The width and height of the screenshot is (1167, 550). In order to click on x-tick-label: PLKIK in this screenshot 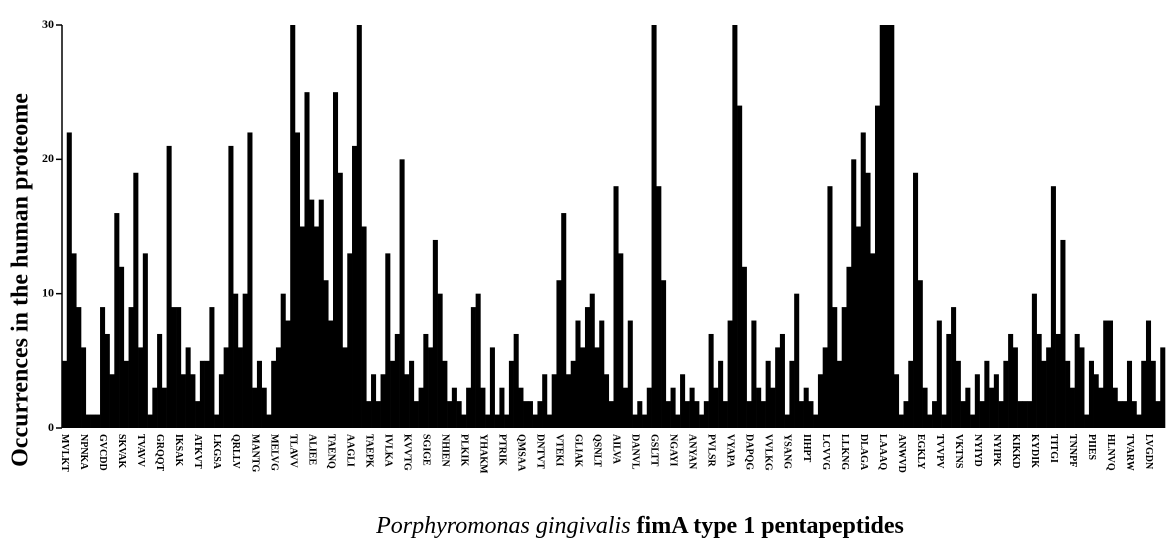, I will do `click(463, 450)`.